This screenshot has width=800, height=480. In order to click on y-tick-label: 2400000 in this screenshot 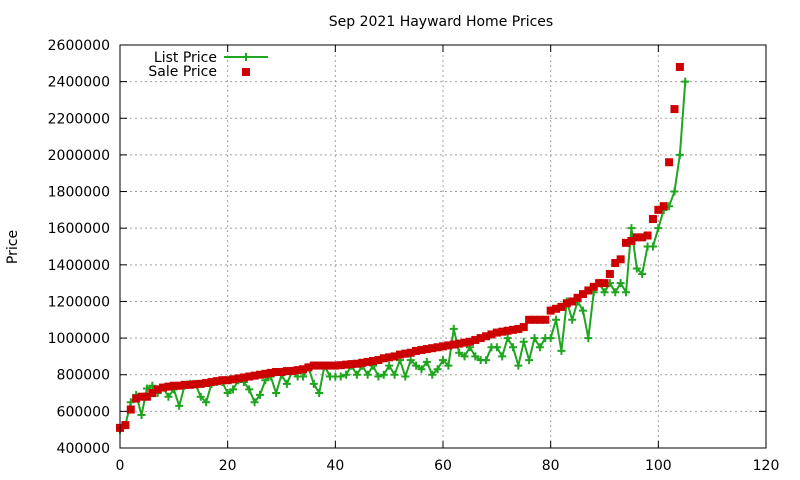, I will do `click(79, 83)`.